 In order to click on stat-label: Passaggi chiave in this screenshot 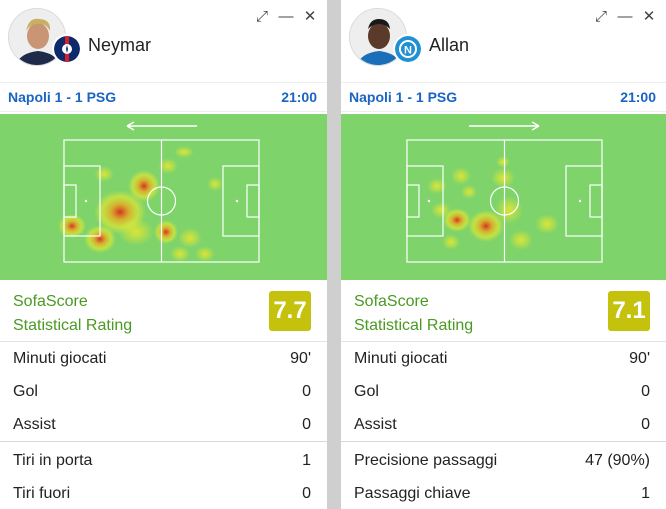, I will do `click(412, 493)`.